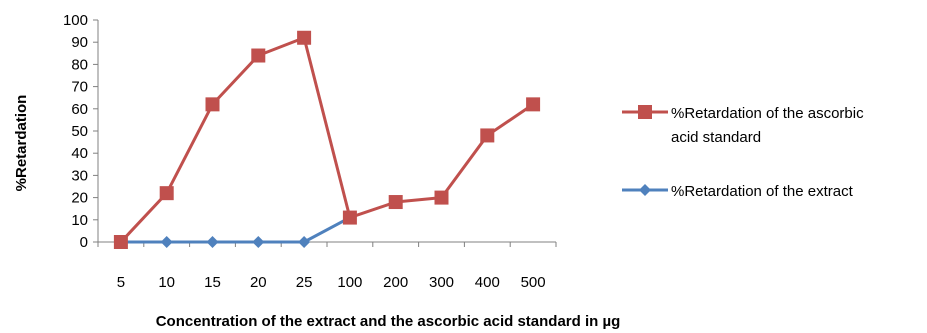 Image resolution: width=927 pixels, height=333 pixels. Describe the element at coordinates (79, 153) in the screenshot. I see `y-tick-label: 40` at that location.